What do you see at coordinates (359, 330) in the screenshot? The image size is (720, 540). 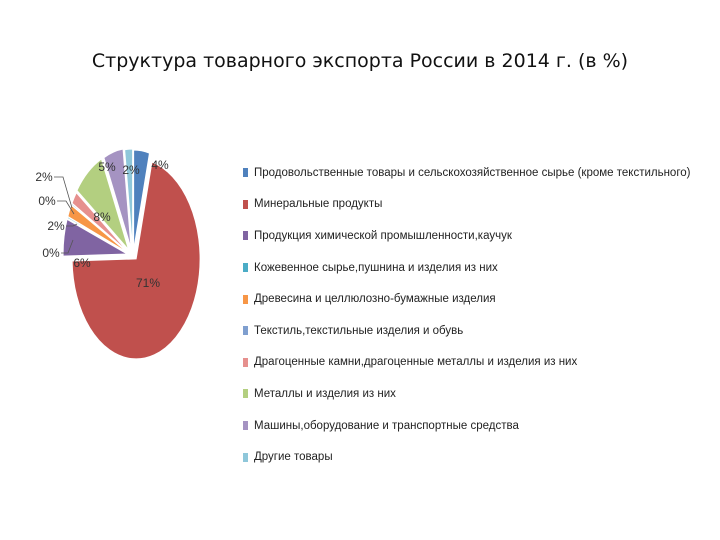 I see `legend-label: Текстиль,текстильные изделия и обувь` at bounding box center [359, 330].